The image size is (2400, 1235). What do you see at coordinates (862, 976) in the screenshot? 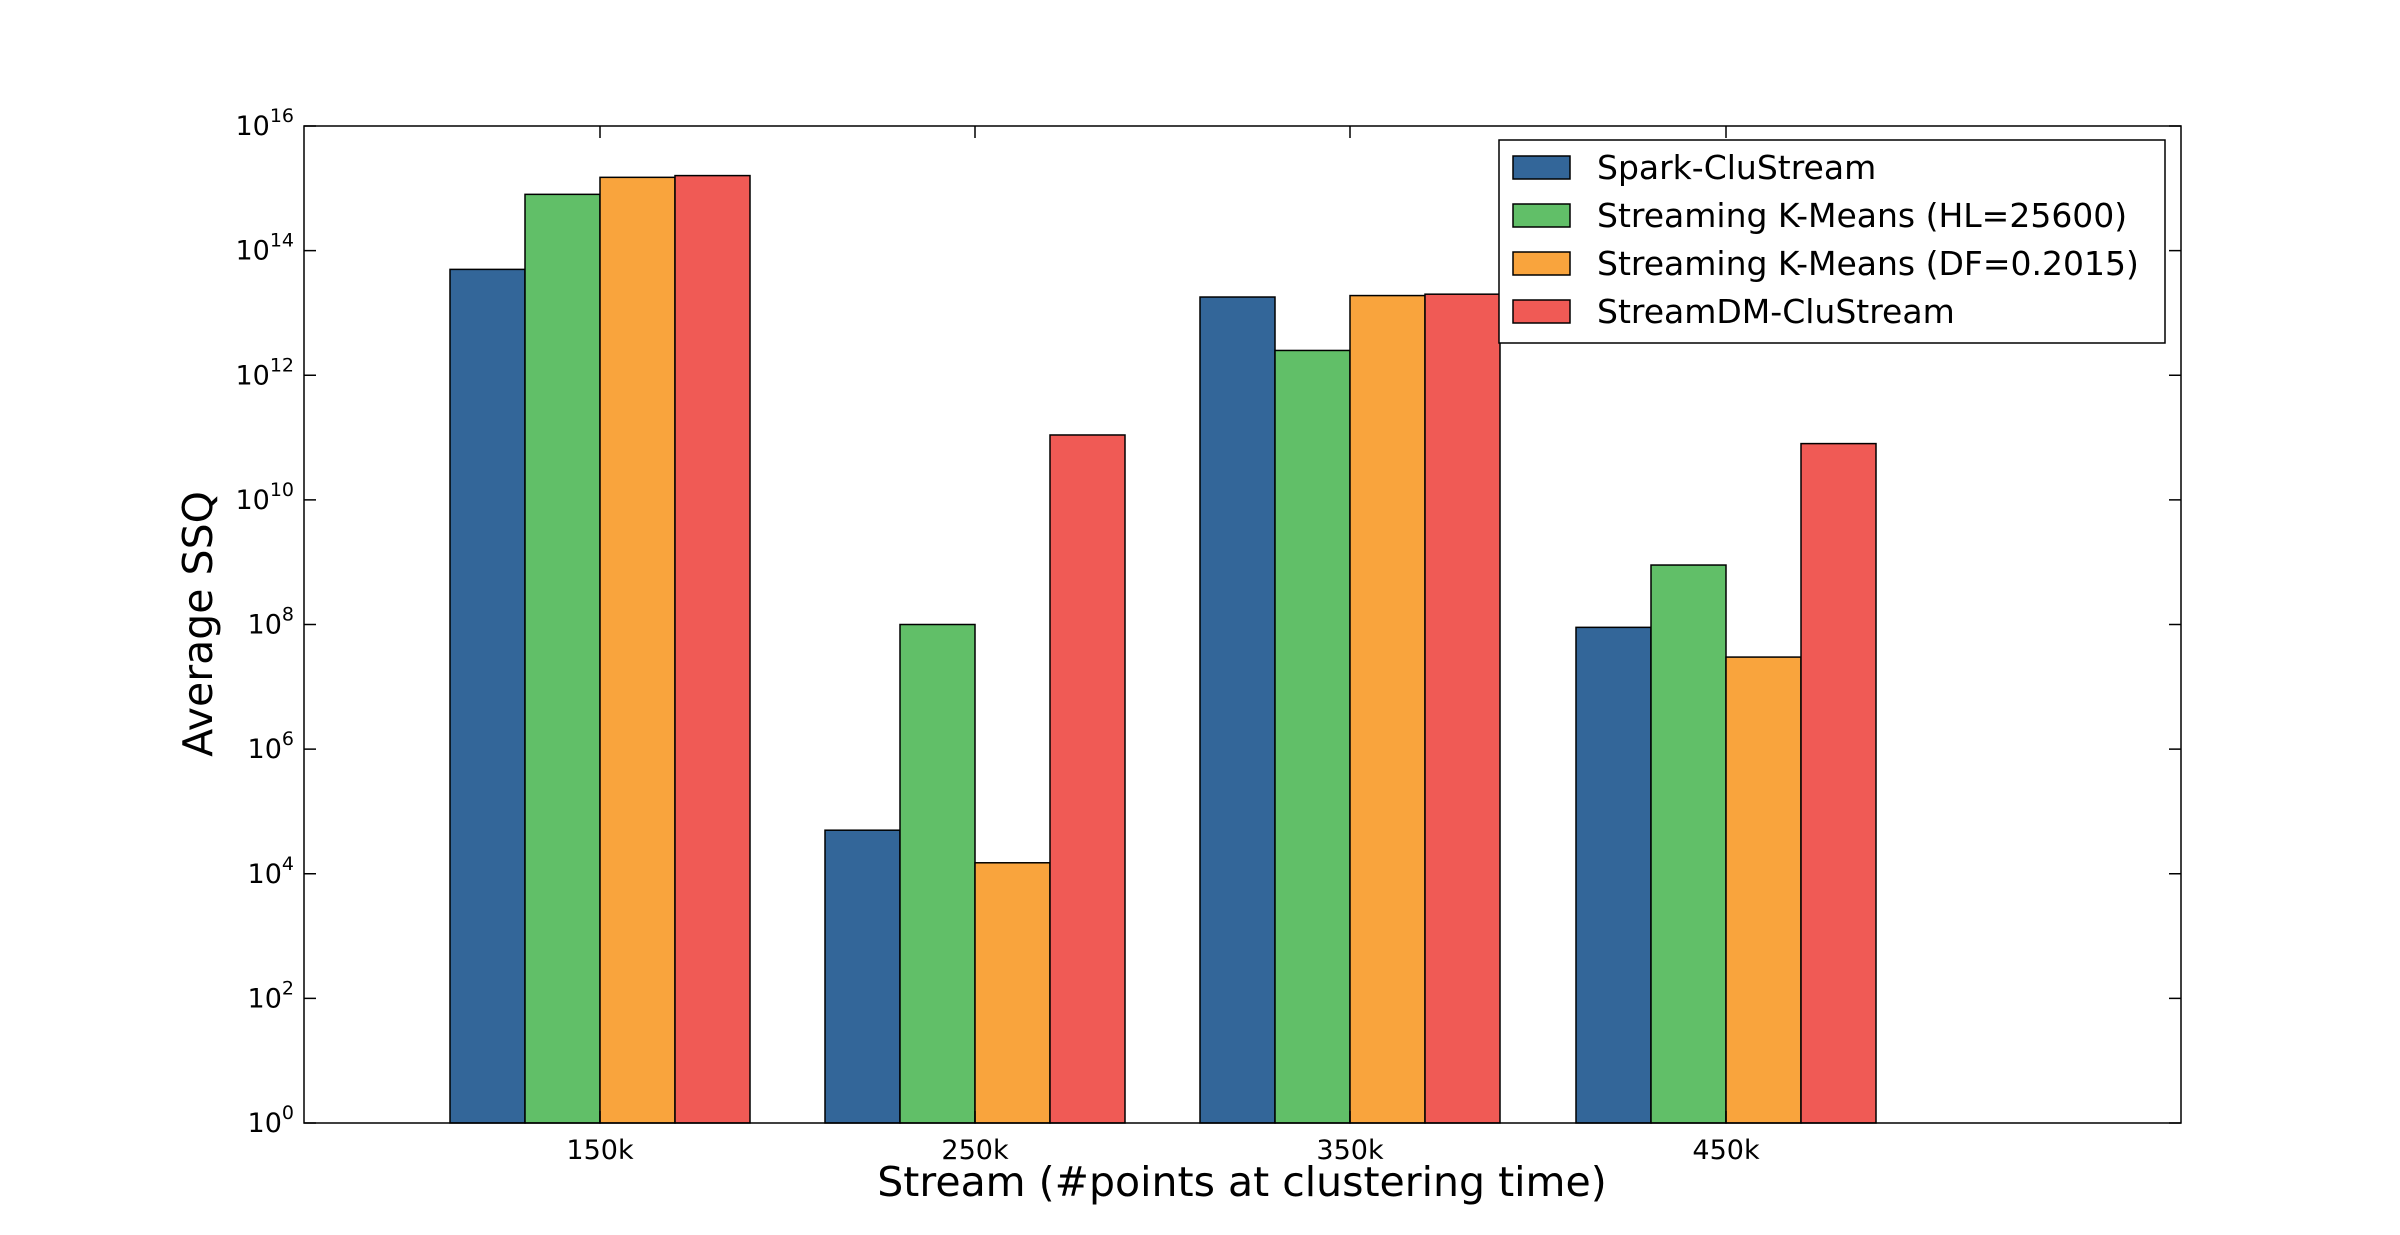
I see `bar-series-0-250k` at bounding box center [862, 976].